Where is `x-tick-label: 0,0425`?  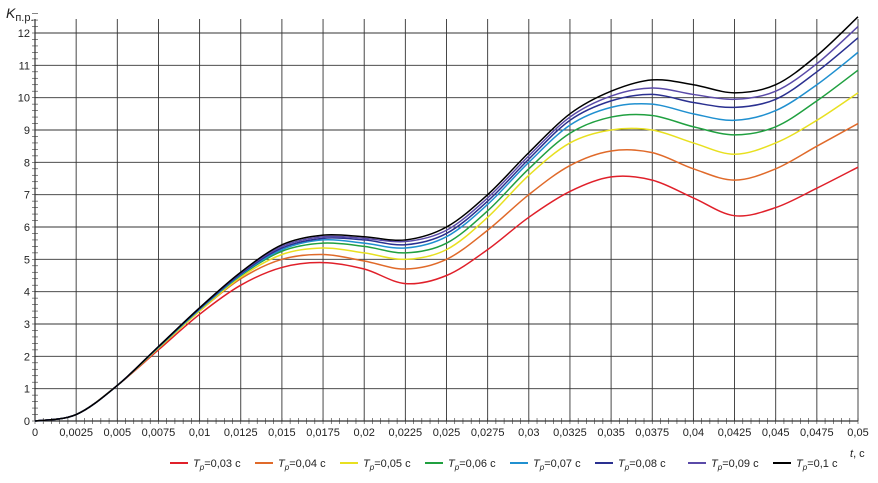 x-tick-label: 0,0425 is located at coordinates (735, 433).